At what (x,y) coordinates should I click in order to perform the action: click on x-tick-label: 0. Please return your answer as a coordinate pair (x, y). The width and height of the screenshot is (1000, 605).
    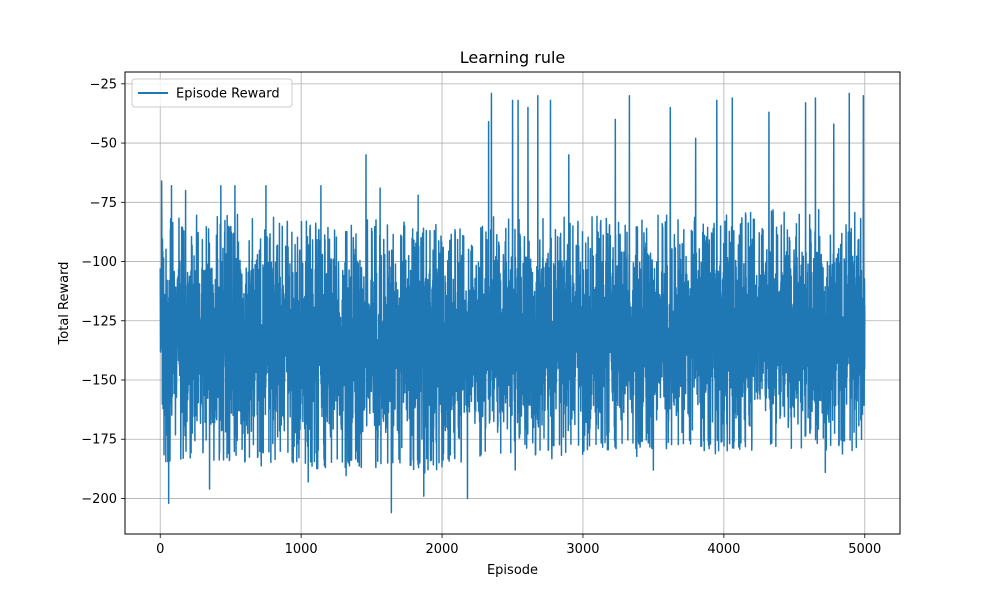
    Looking at the image, I should click on (160, 549).